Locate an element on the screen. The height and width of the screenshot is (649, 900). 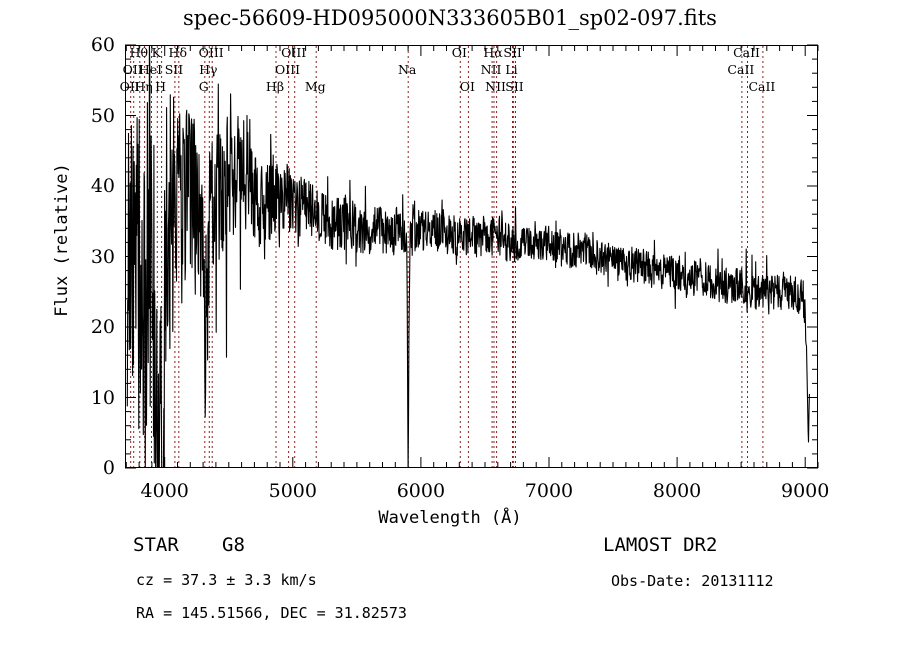
line-label-G: G is located at coordinates (203, 86).